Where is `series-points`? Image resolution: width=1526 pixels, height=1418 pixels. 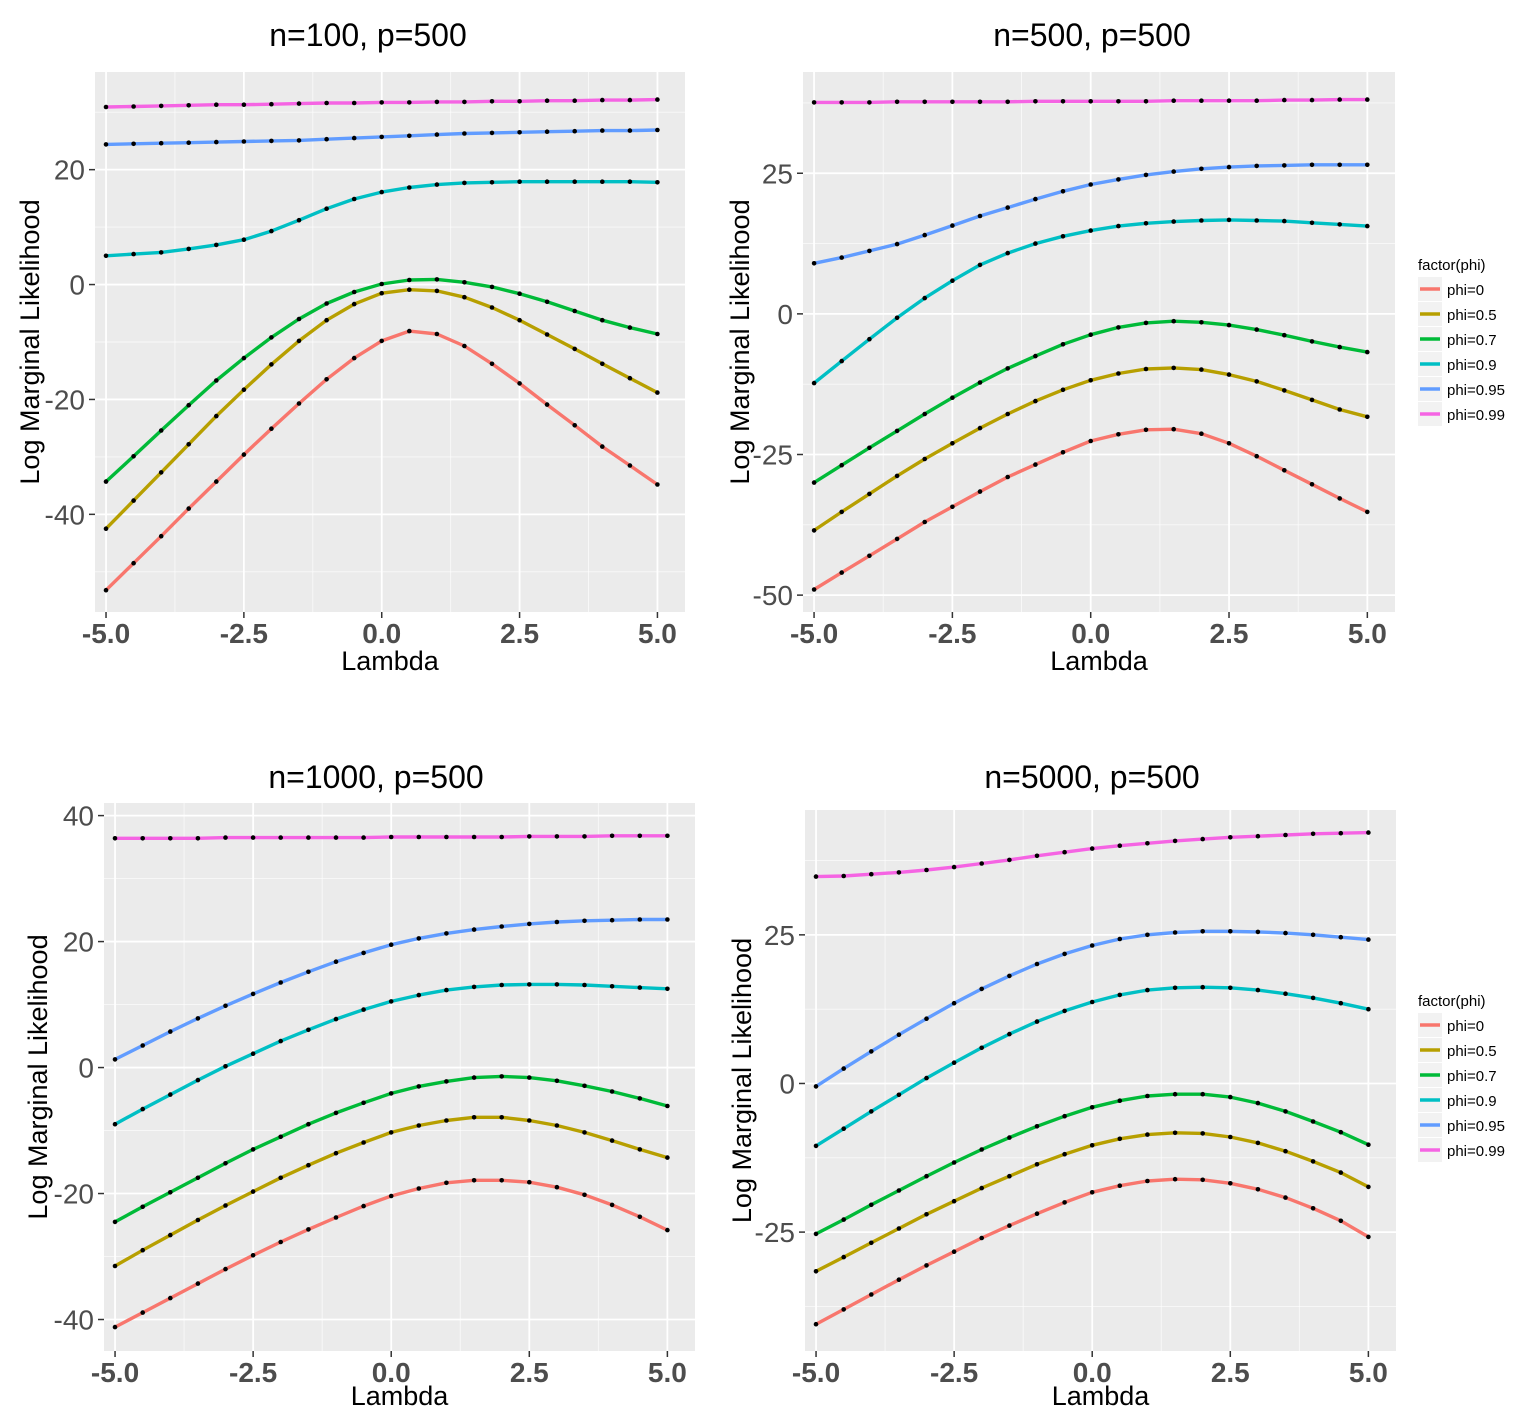
series-points is located at coordinates (1090, 344).